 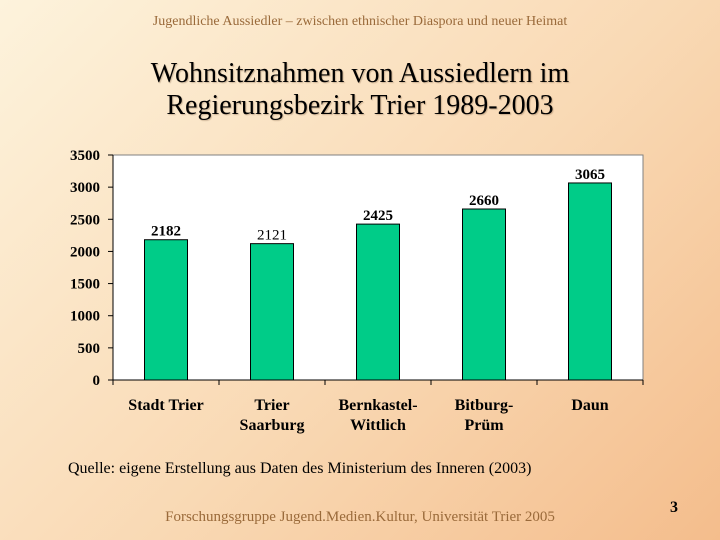 I want to click on y-tick-label-7: 3500, so click(x=85, y=156).